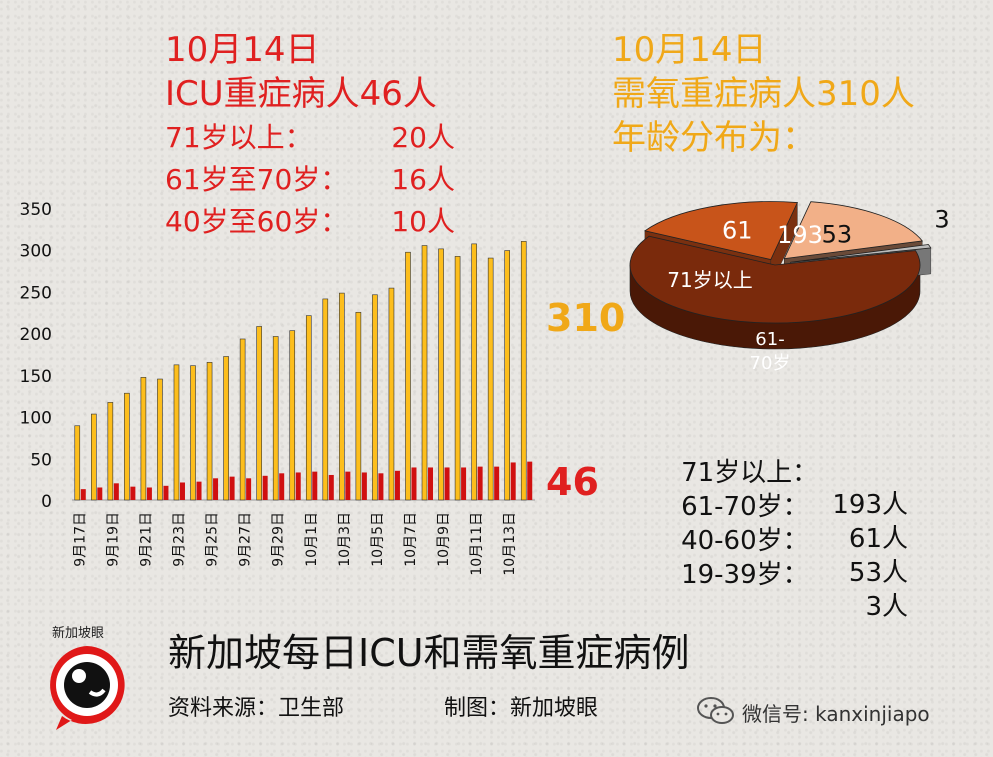 This screenshot has width=993, height=757. I want to click on brand-logo-icon, so click(87, 688).